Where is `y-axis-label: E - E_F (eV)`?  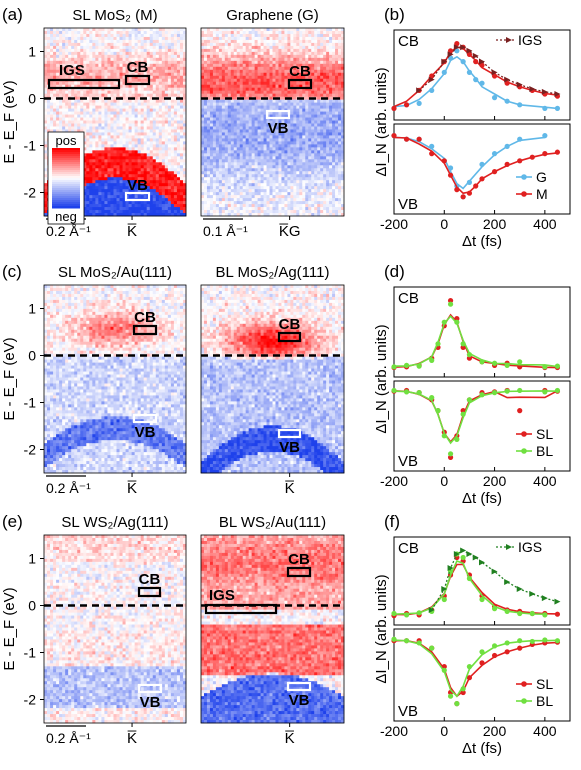 y-axis-label: E - E_F (eV) is located at coordinates (9, 628).